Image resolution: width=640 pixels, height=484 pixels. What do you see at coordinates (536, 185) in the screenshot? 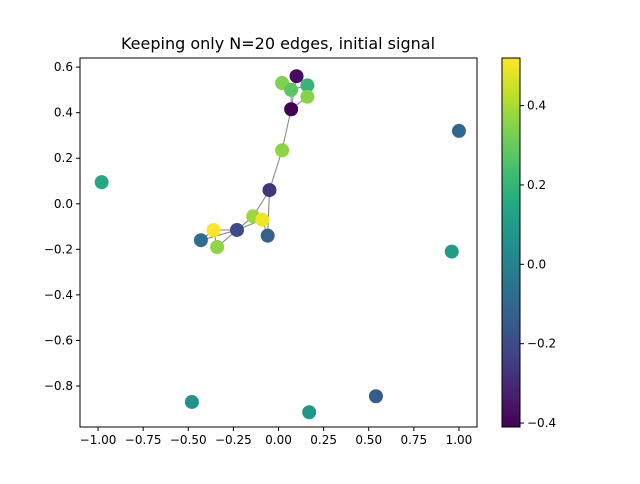
I see `colorbar-tick-label: 0.2` at bounding box center [536, 185].